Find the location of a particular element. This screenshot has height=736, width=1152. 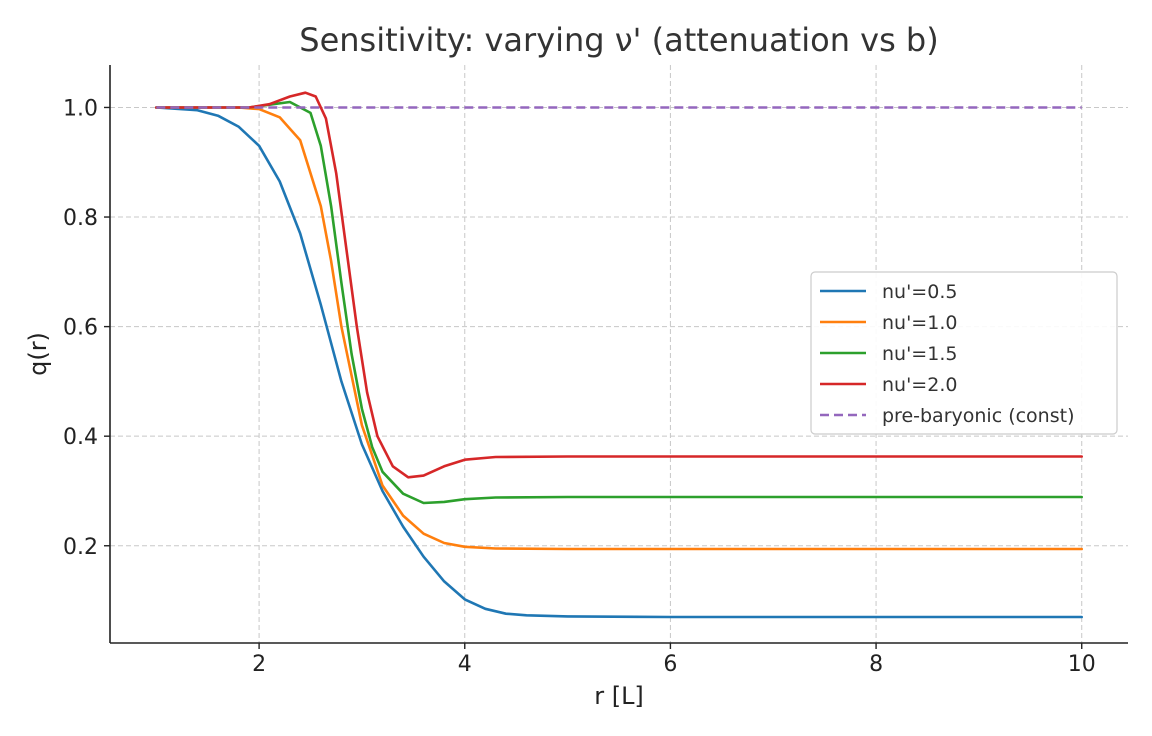

legend-label-3: nu'=1.5 is located at coordinates (919, 354).